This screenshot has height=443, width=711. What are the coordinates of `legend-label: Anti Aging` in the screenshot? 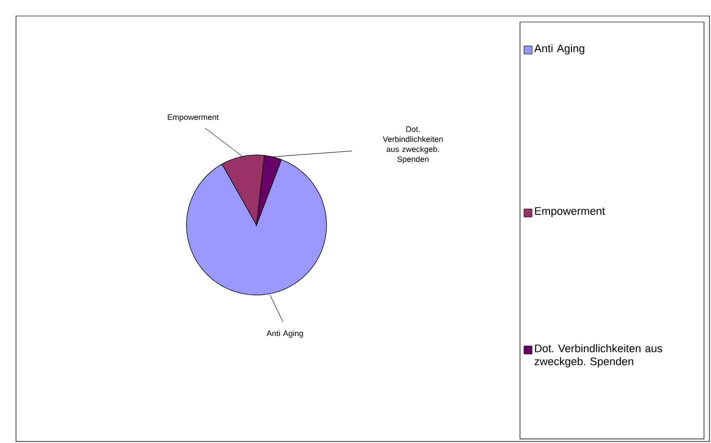 It's located at (559, 49).